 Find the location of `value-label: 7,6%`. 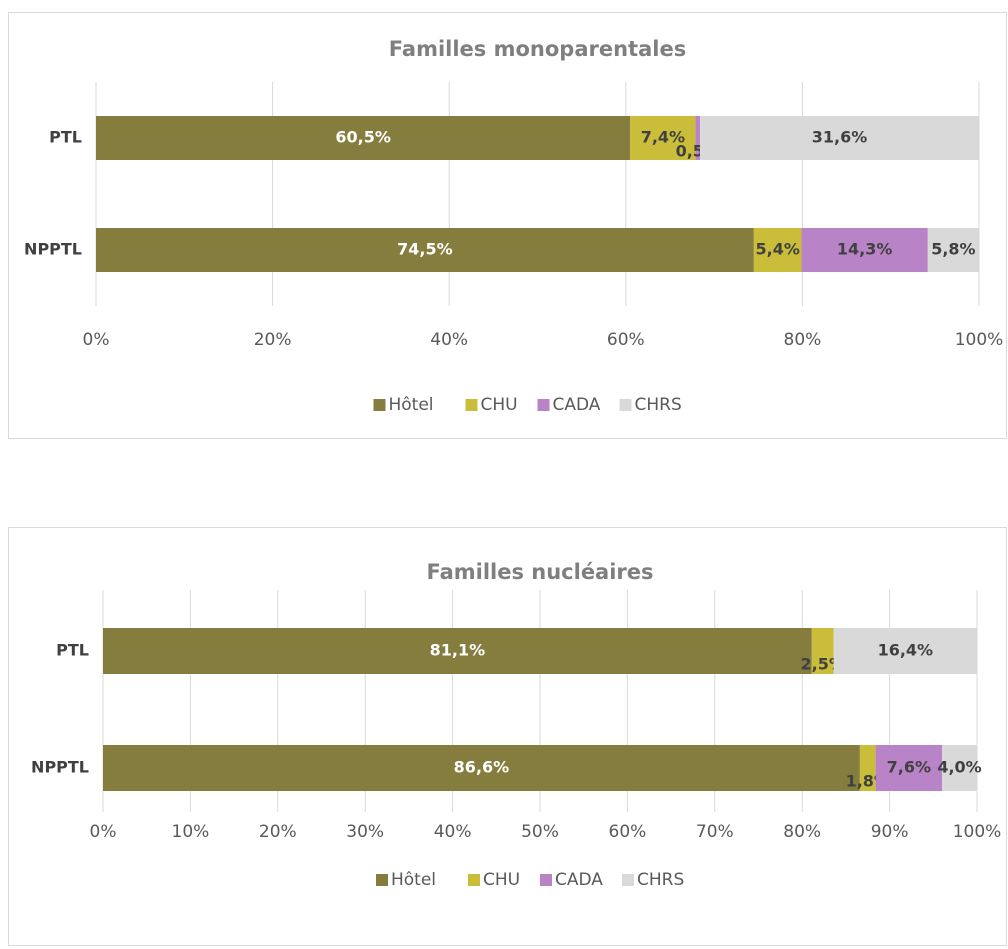

value-label: 7,6% is located at coordinates (909, 767).